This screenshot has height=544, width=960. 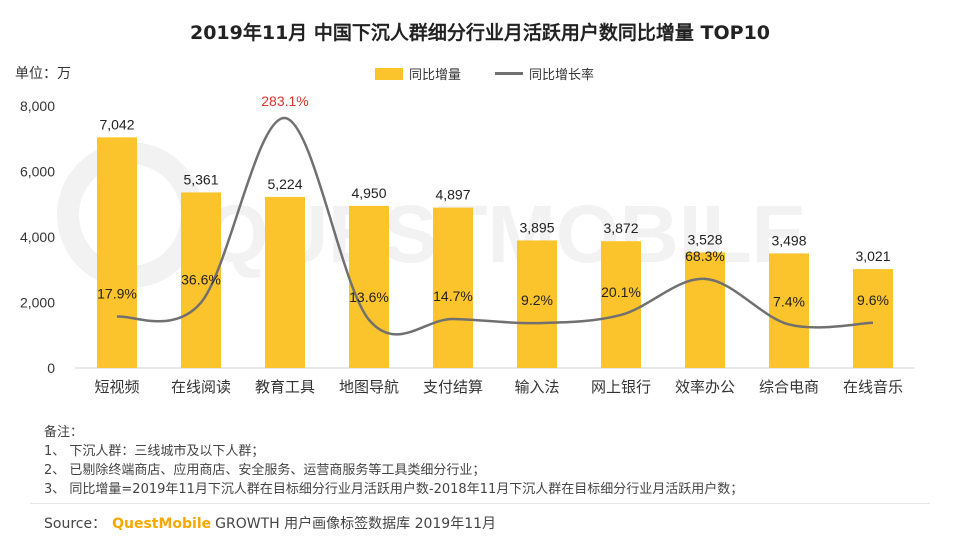 What do you see at coordinates (369, 387) in the screenshot?
I see `x-tick-label: 地图导航` at bounding box center [369, 387].